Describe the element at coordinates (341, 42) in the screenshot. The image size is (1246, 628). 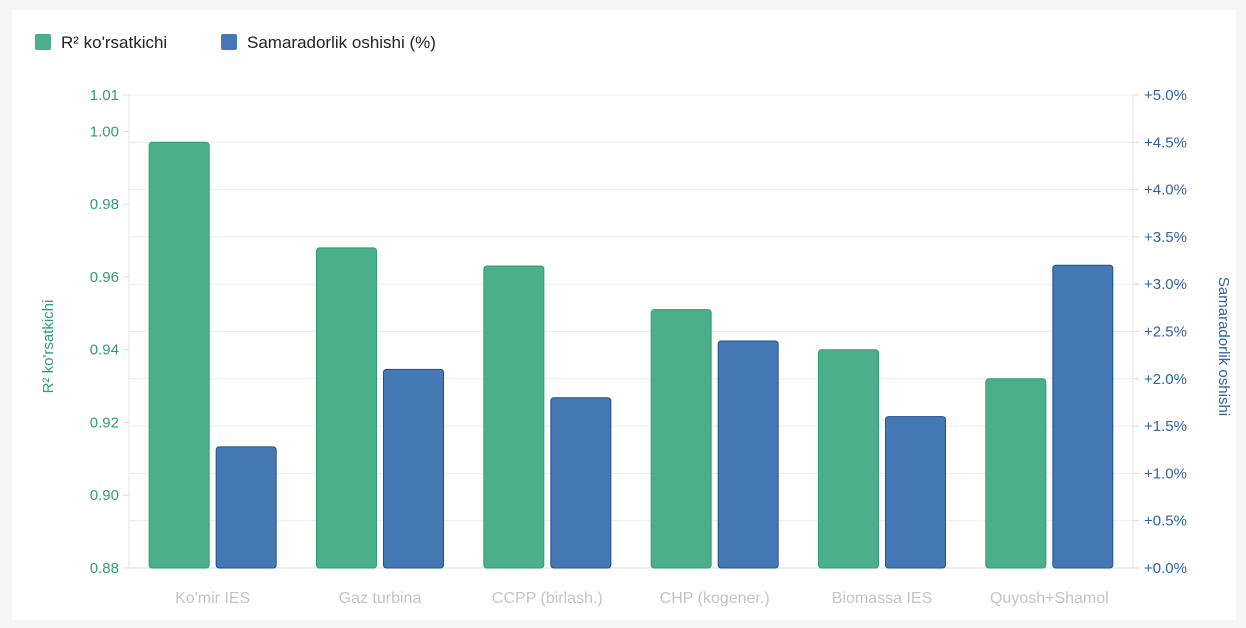
I see `legend-label-efficiency: Samaradorlik oshishi (%)` at that location.